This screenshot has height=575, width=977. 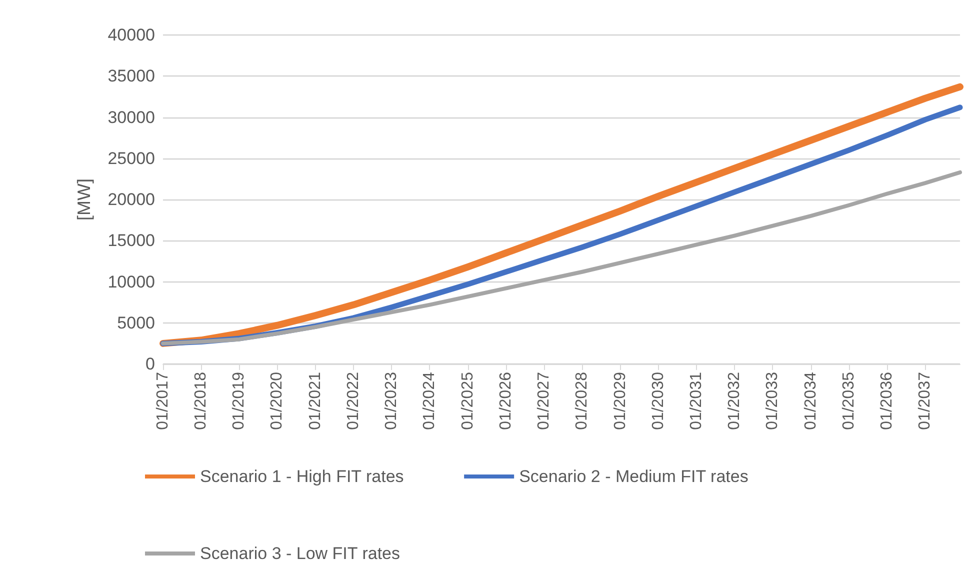 What do you see at coordinates (150, 364) in the screenshot?
I see `y-tick-label: 0` at bounding box center [150, 364].